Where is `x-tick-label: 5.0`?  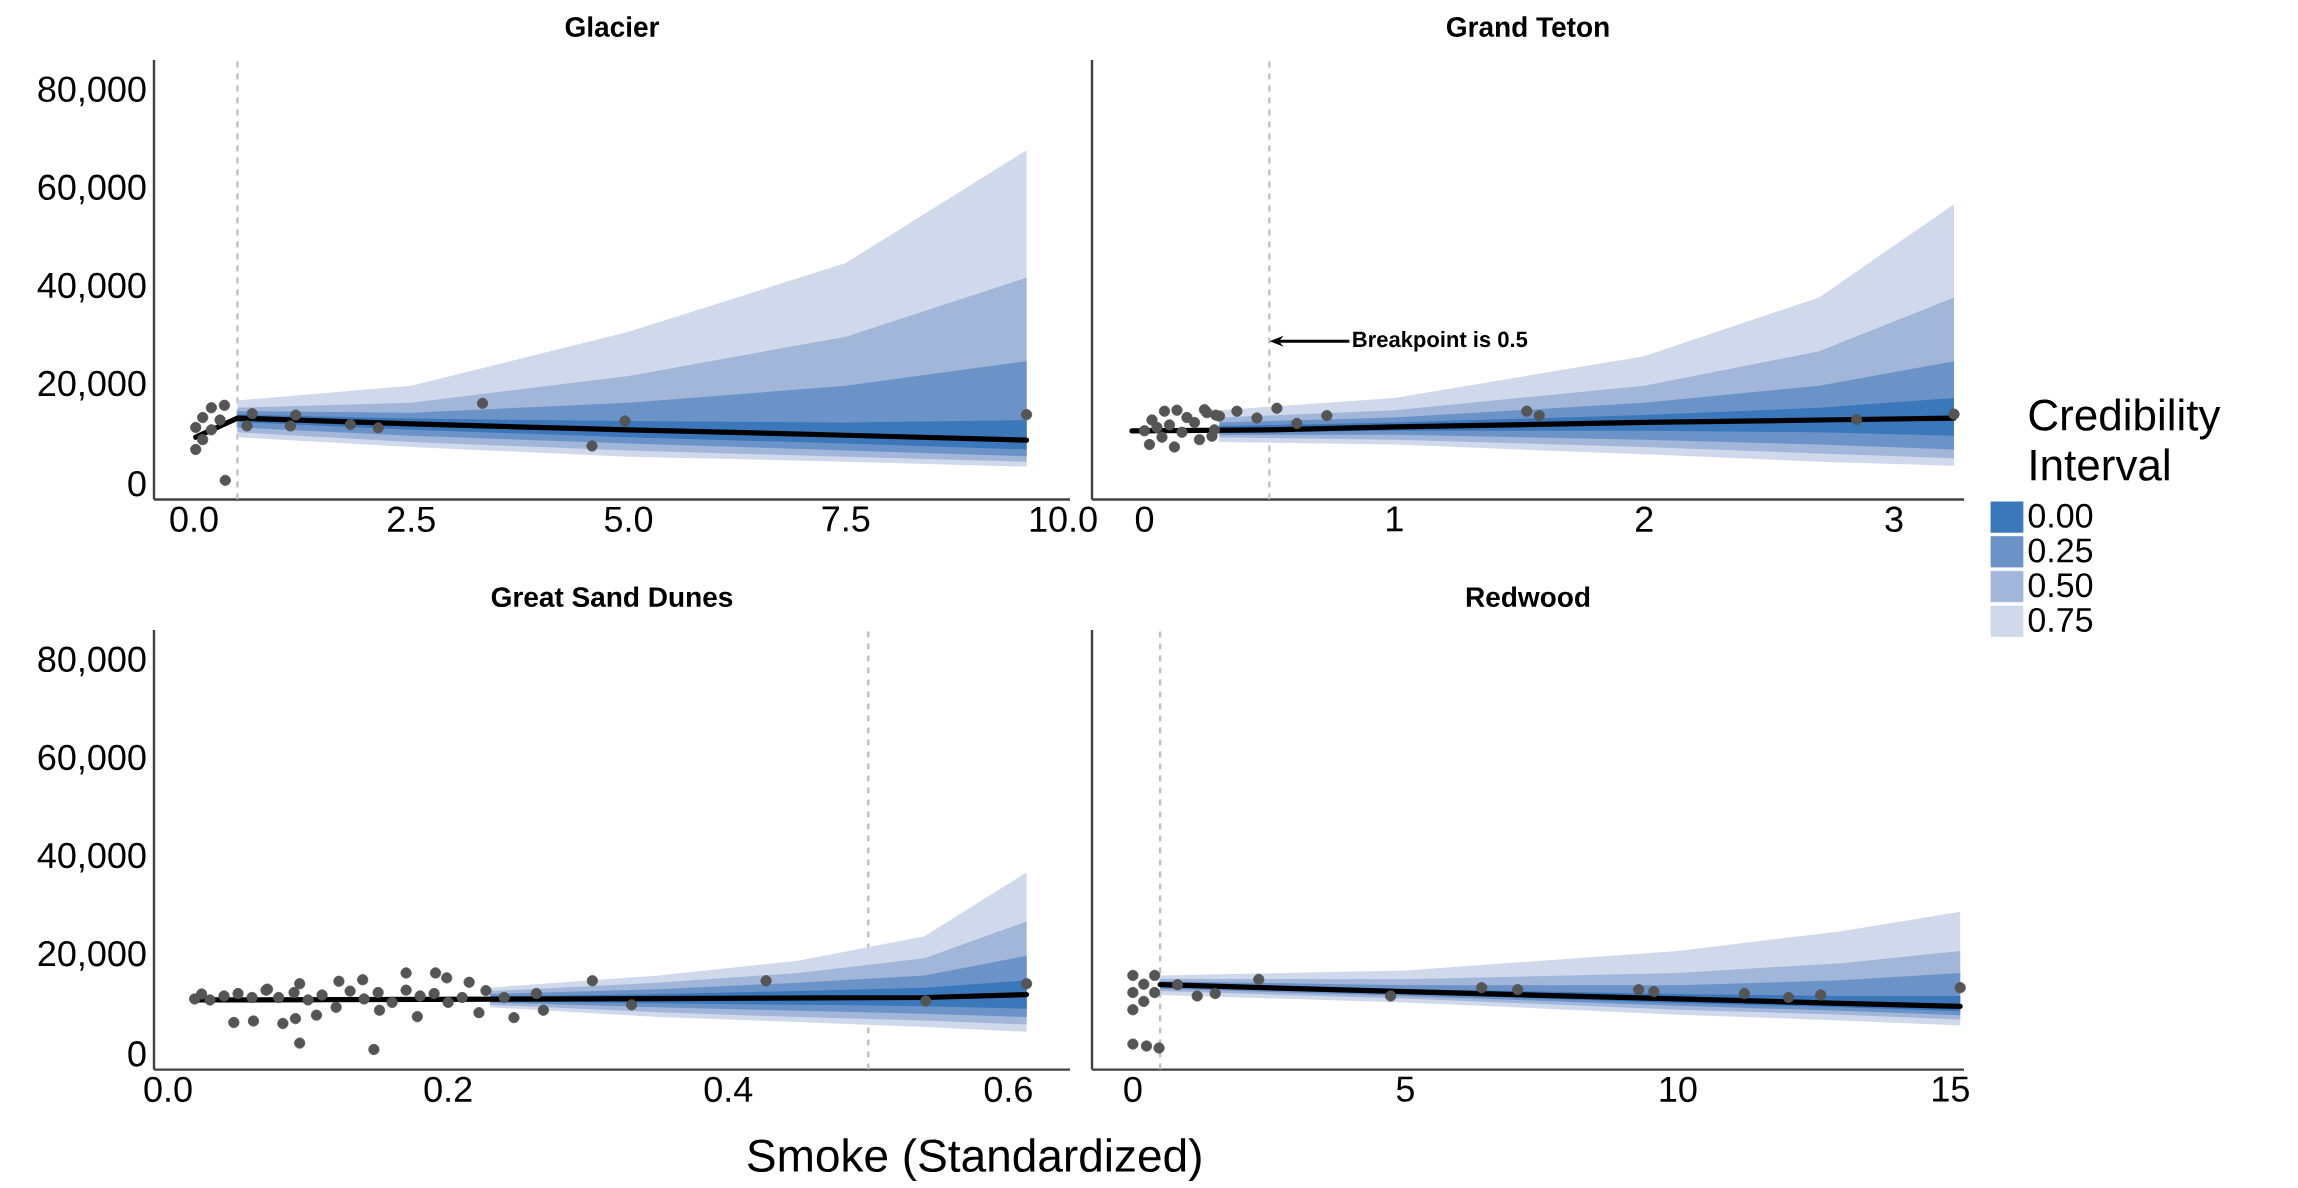
x-tick-label: 5.0 is located at coordinates (628, 519).